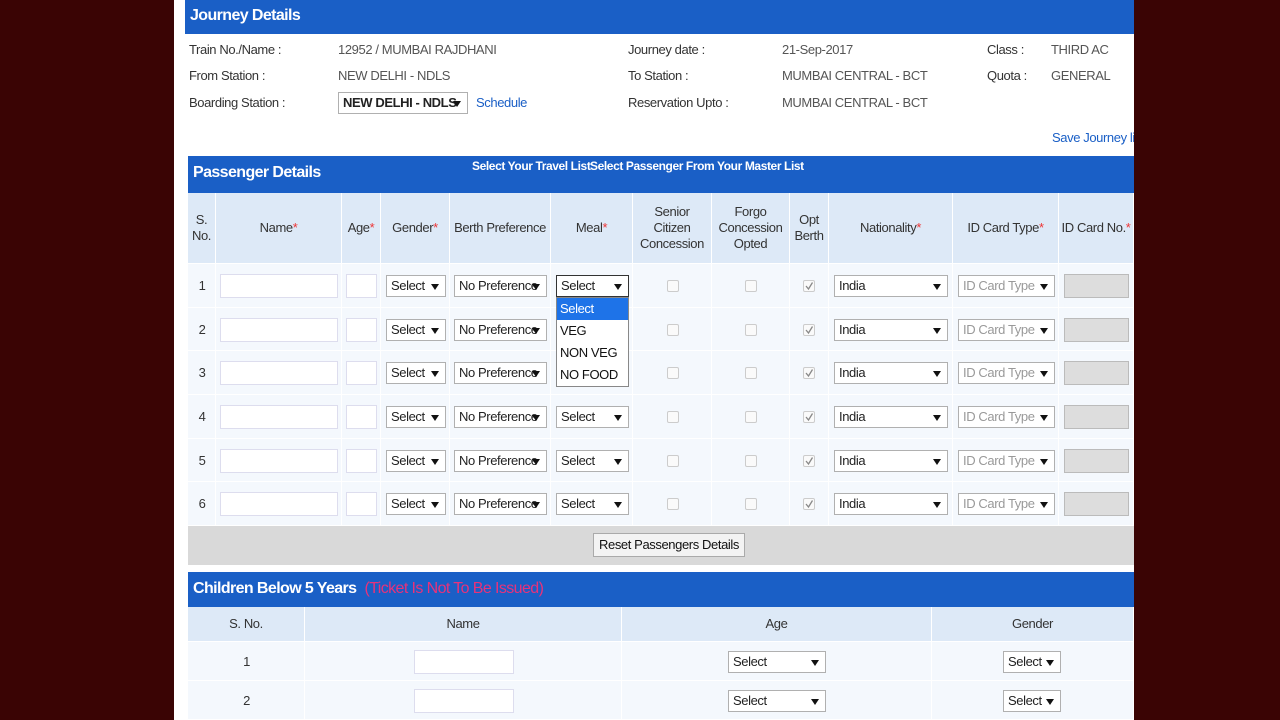  I want to click on column-label: ID Card Type, so click(1003, 227).